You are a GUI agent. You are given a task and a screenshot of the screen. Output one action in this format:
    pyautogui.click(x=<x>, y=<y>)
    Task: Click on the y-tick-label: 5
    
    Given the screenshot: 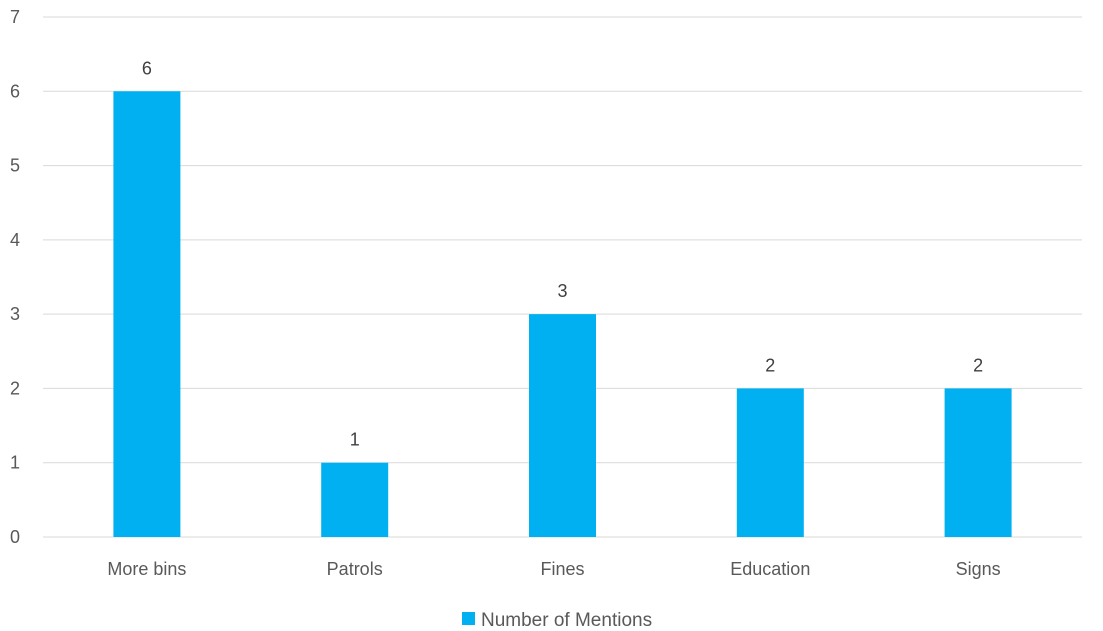 What is the action you would take?
    pyautogui.click(x=15, y=166)
    